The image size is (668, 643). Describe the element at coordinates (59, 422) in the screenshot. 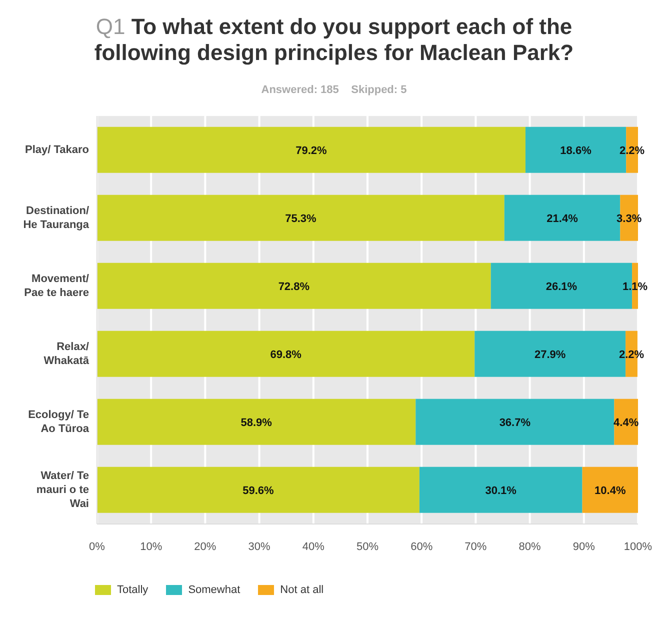

I see `y-tick-label: Ecology/ Te Ao Tūroa` at that location.